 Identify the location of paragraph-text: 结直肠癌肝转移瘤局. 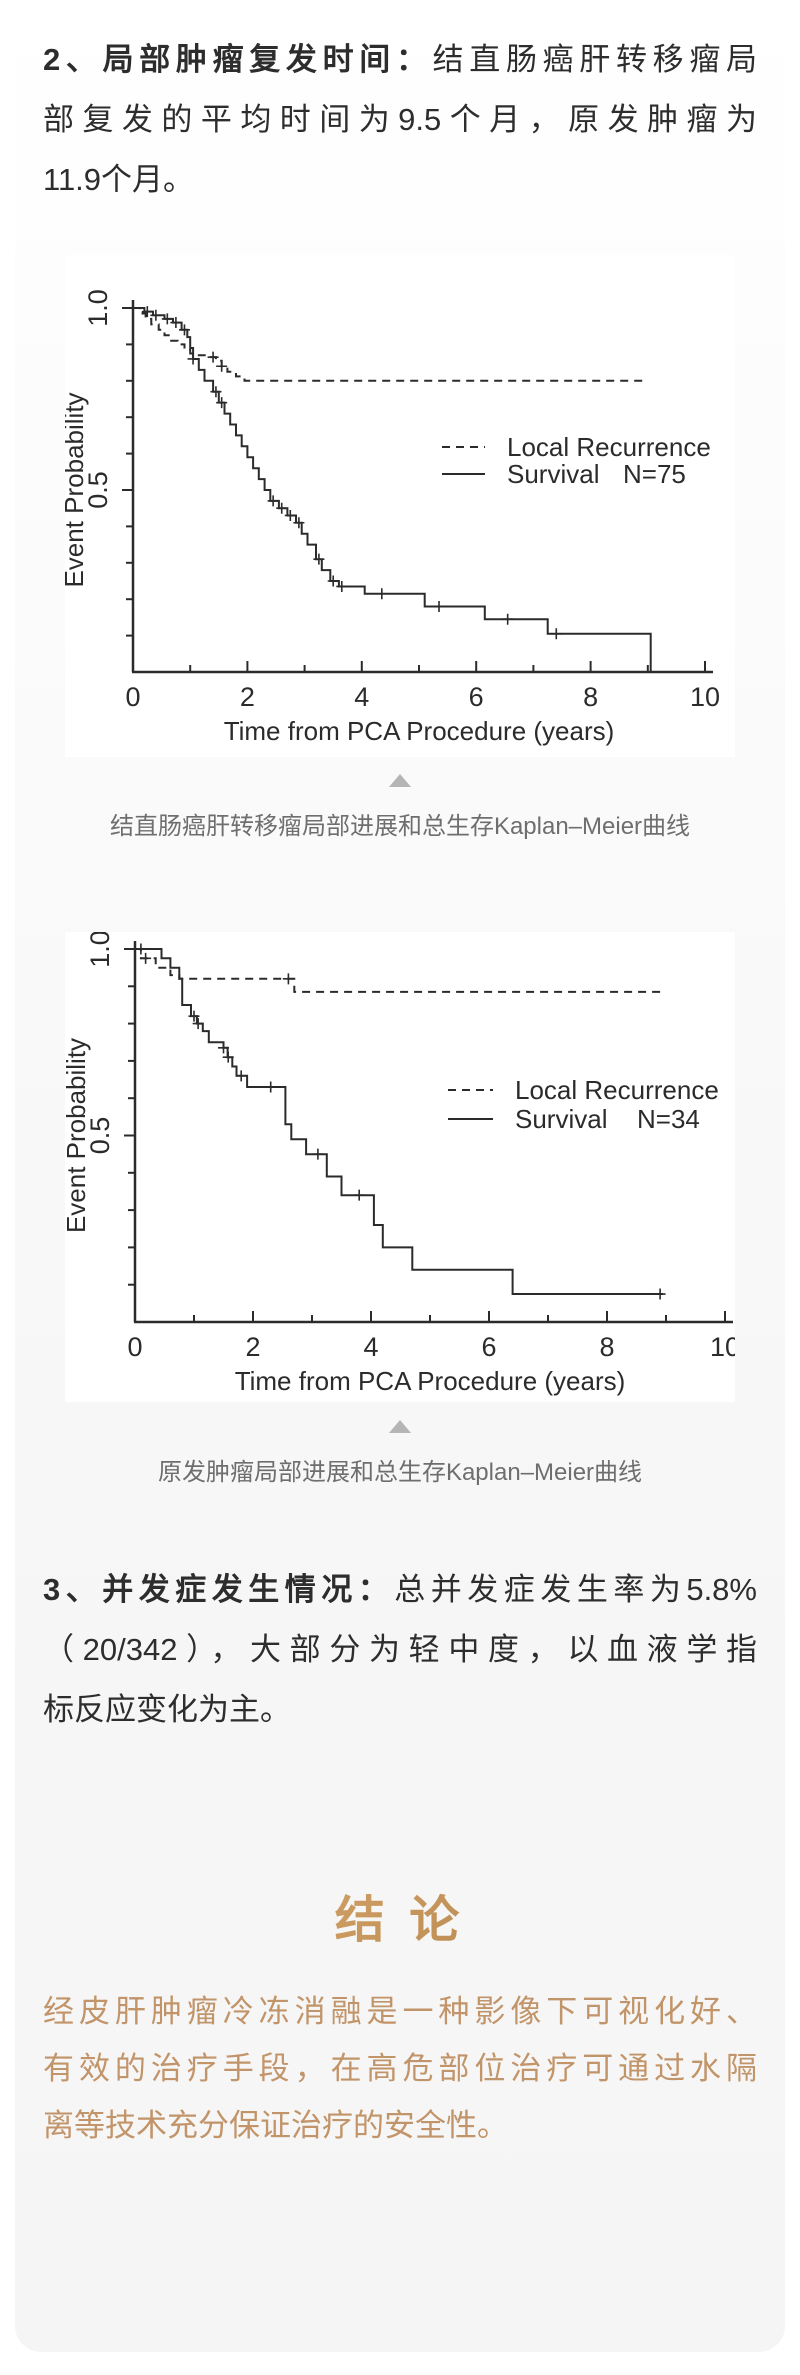
(594, 59).